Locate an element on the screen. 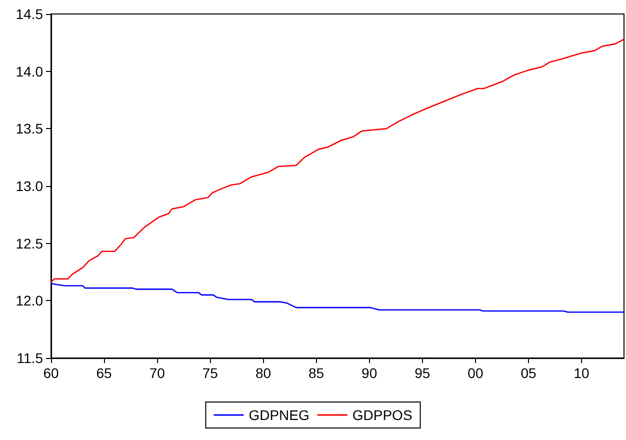 The image size is (626, 440). y-tick-label: 13.0 is located at coordinates (30, 186).